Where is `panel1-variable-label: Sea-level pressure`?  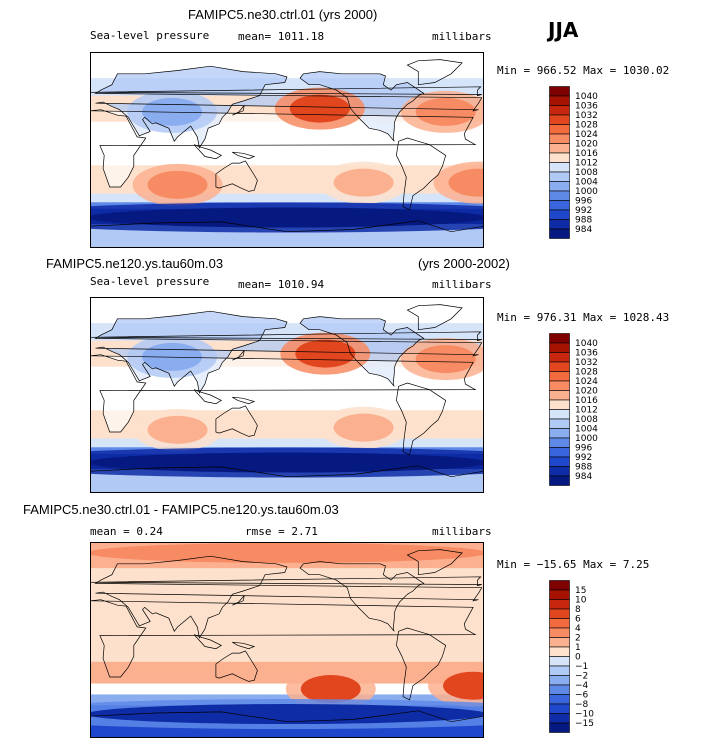
panel1-variable-label: Sea-level pressure is located at coordinates (150, 35).